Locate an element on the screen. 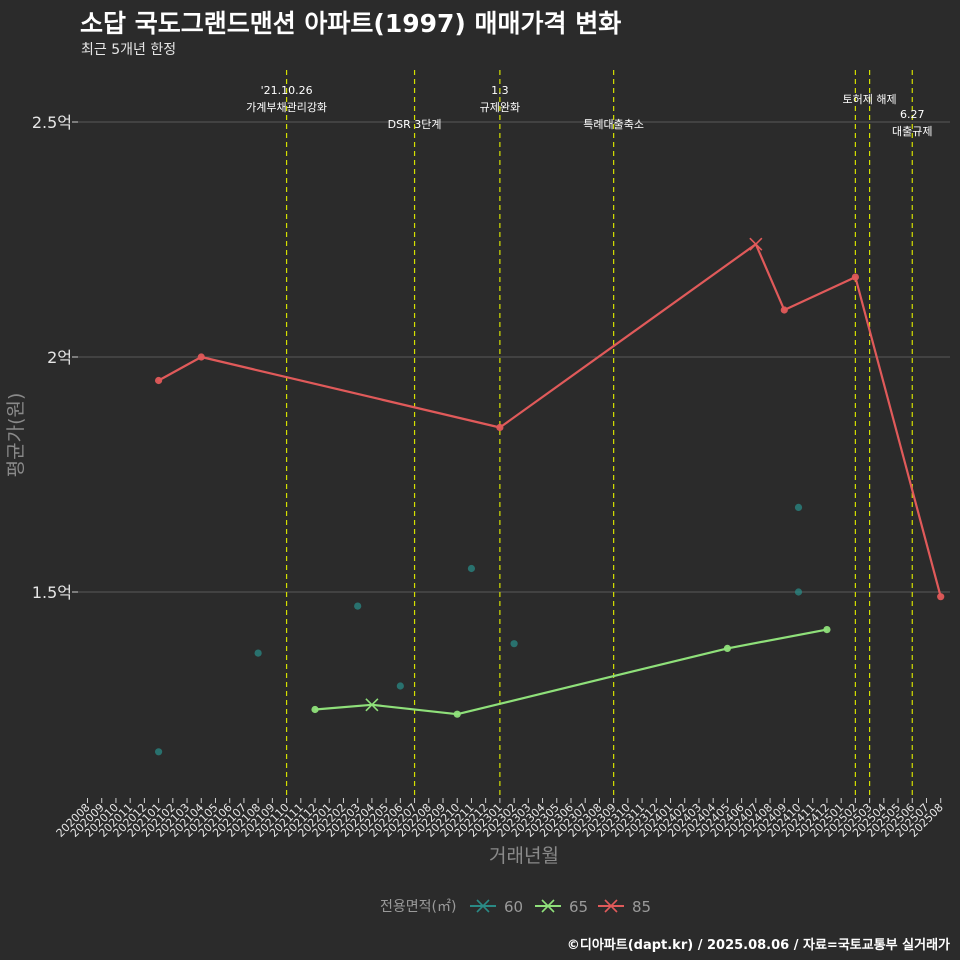  event-label: 토허제 해제 is located at coordinates (870, 99).